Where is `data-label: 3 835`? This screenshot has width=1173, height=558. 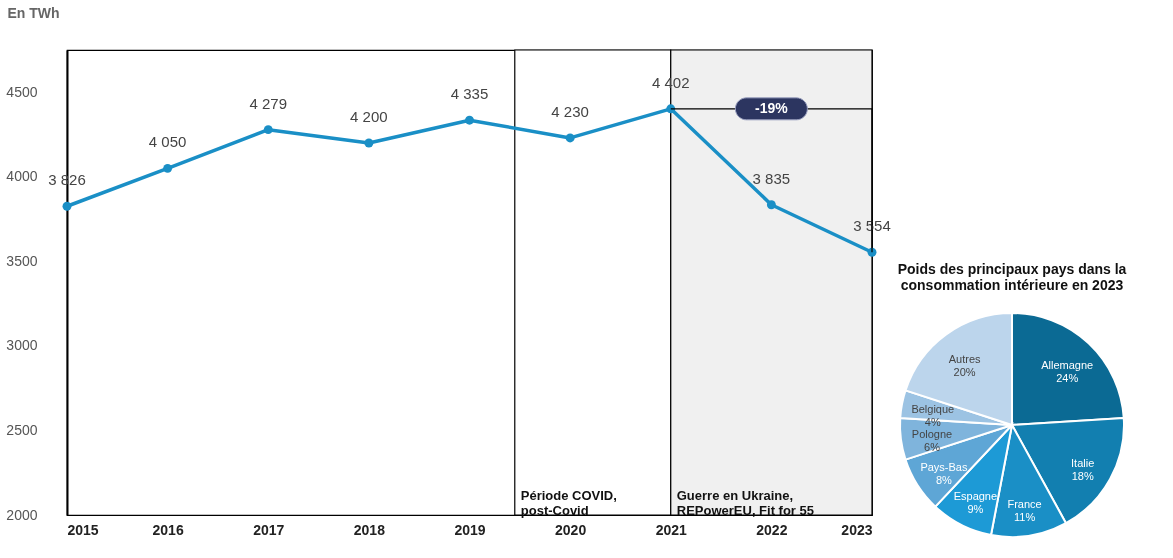 data-label: 3 835 is located at coordinates (771, 178).